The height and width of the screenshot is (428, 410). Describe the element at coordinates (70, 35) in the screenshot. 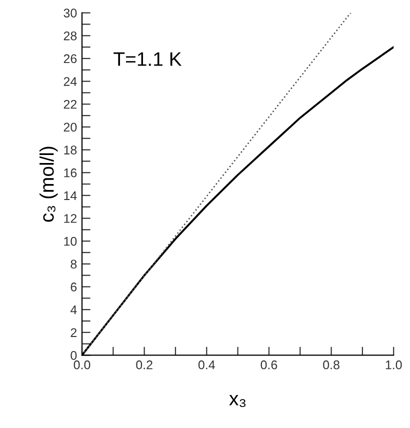

I see `y-tick-label: 28` at that location.